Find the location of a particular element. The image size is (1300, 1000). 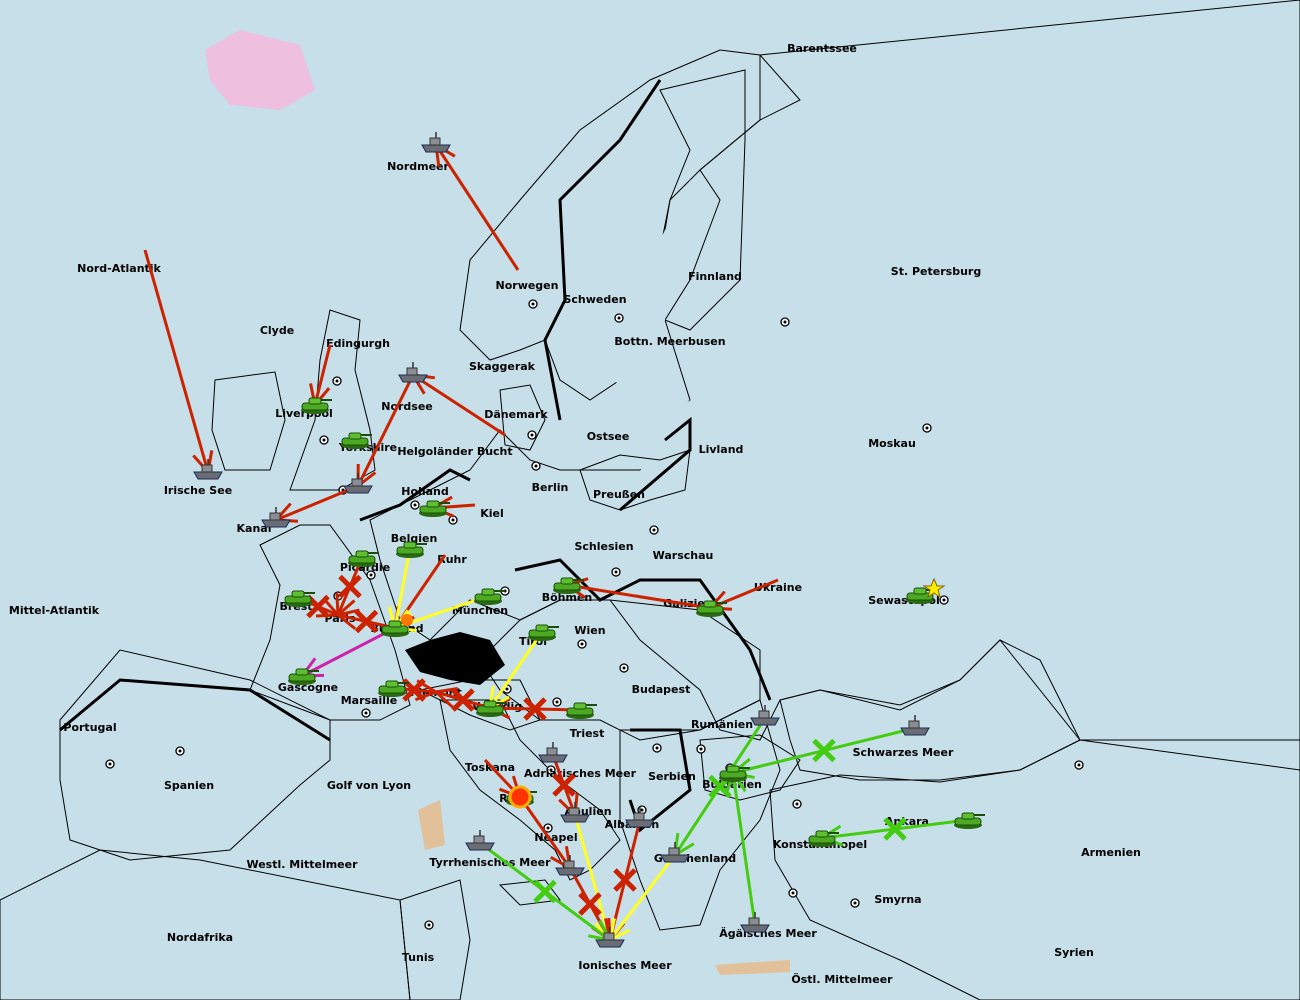

region-finnland is located at coordinates (702, 200).